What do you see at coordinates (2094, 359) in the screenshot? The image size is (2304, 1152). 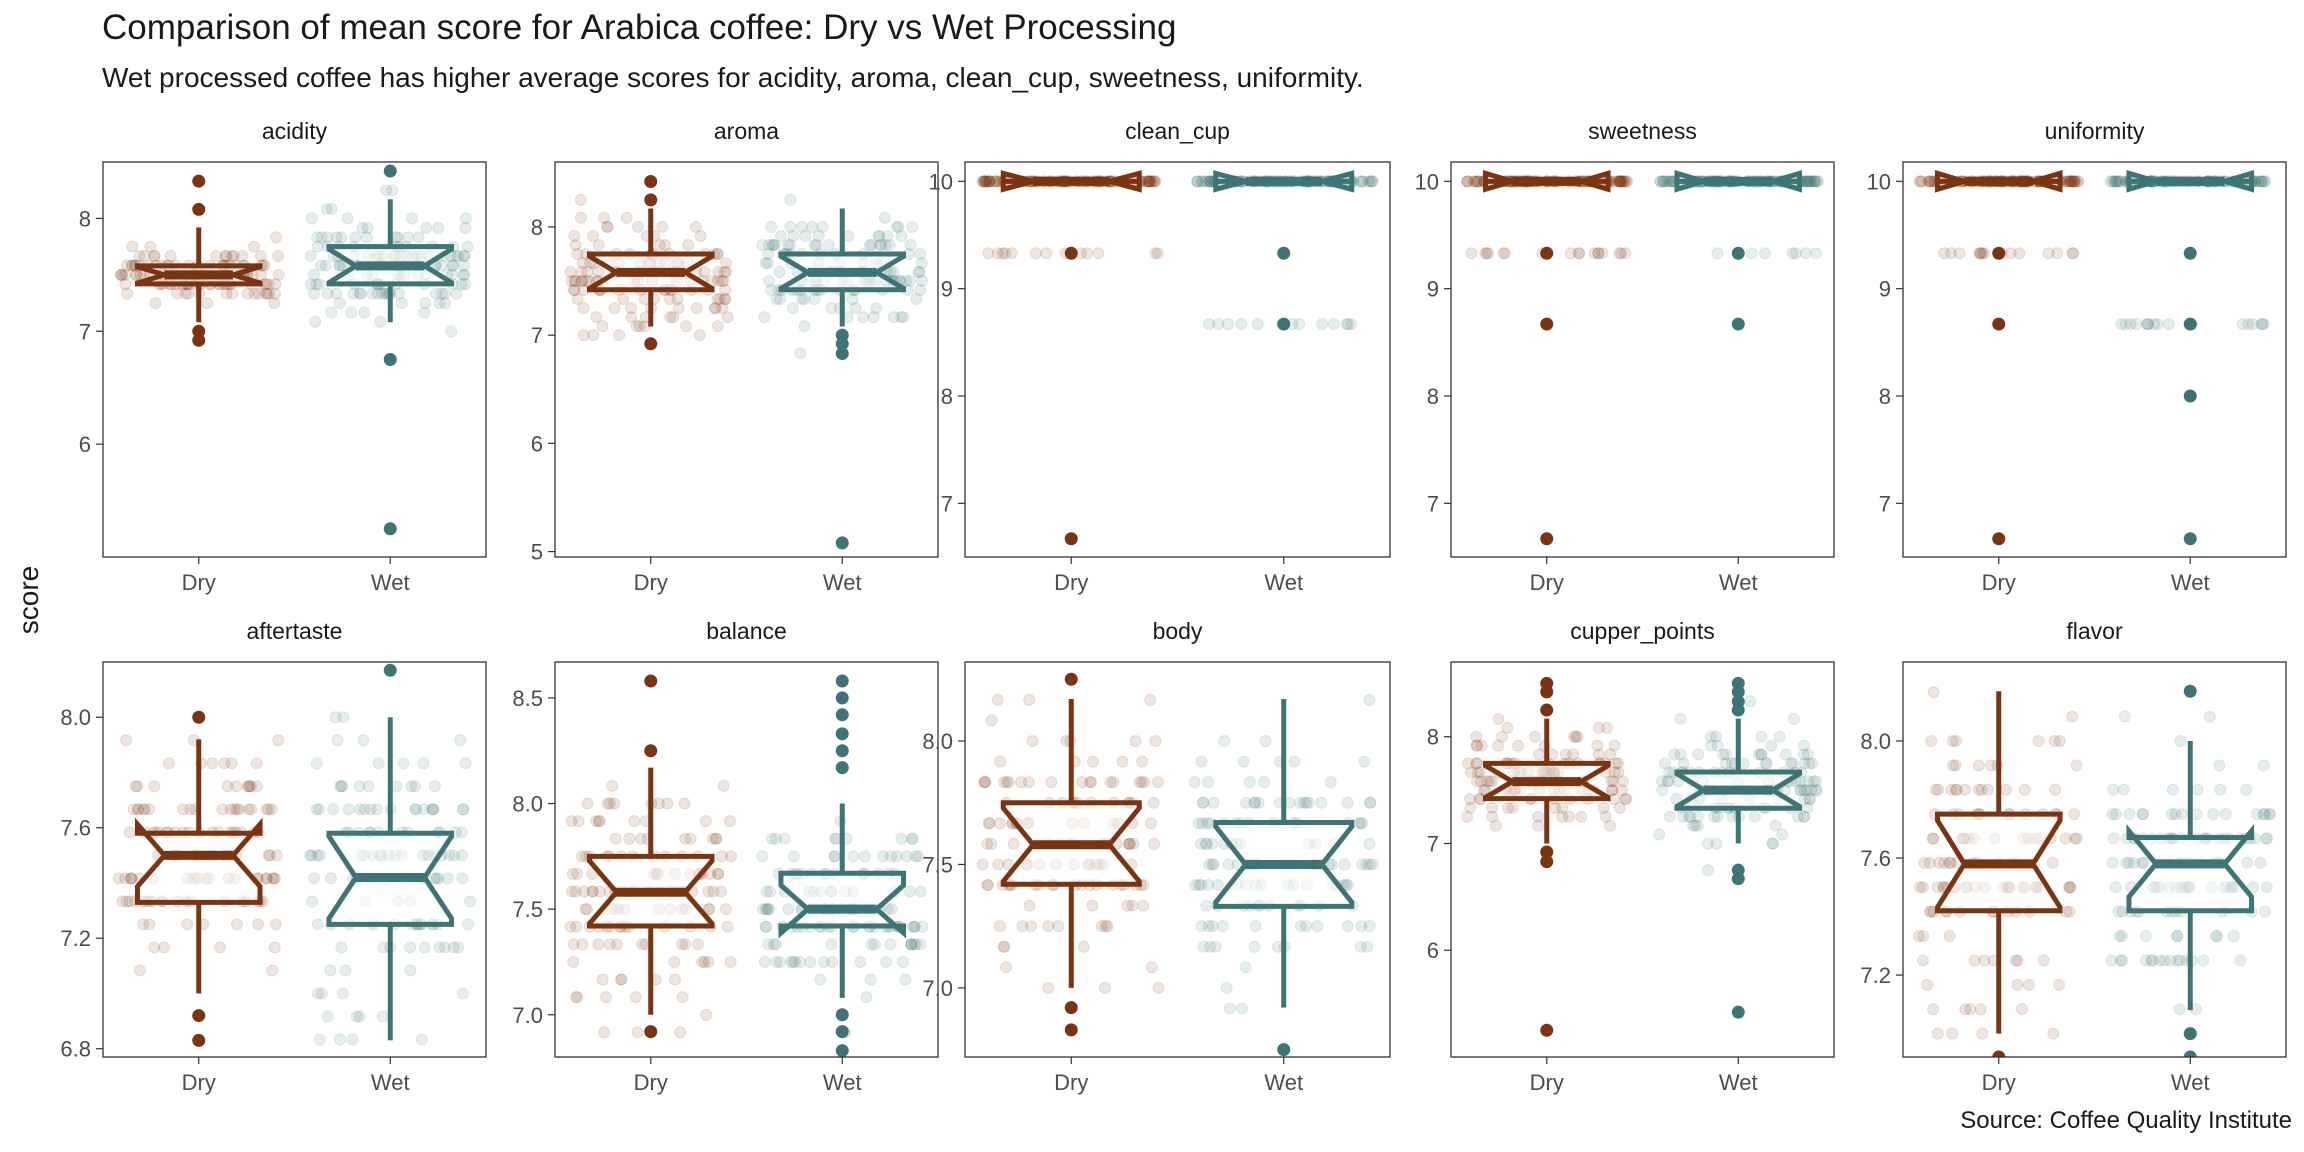 I see `panel-border` at bounding box center [2094, 359].